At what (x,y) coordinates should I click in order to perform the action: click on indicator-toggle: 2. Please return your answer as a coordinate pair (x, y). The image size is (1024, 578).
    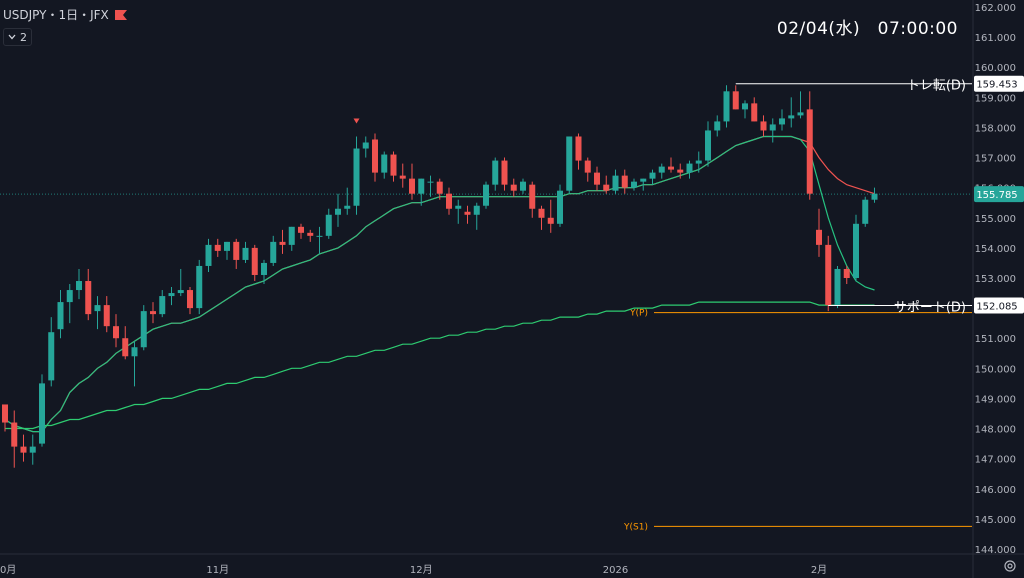
    Looking at the image, I should click on (17, 37).